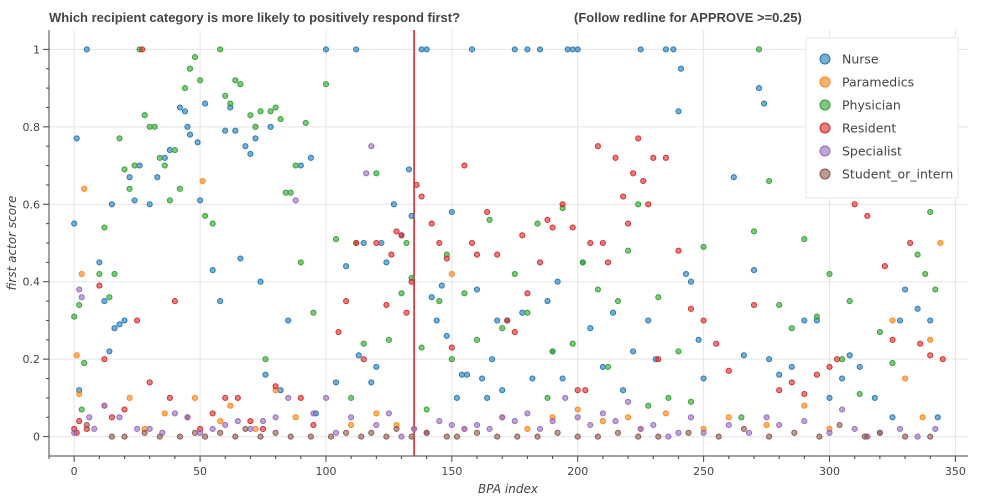 The width and height of the screenshot is (997, 500). Describe the element at coordinates (688, 17) in the screenshot. I see `chart-subtitle: (Follow redline for APPROVE >=0.25)` at that location.